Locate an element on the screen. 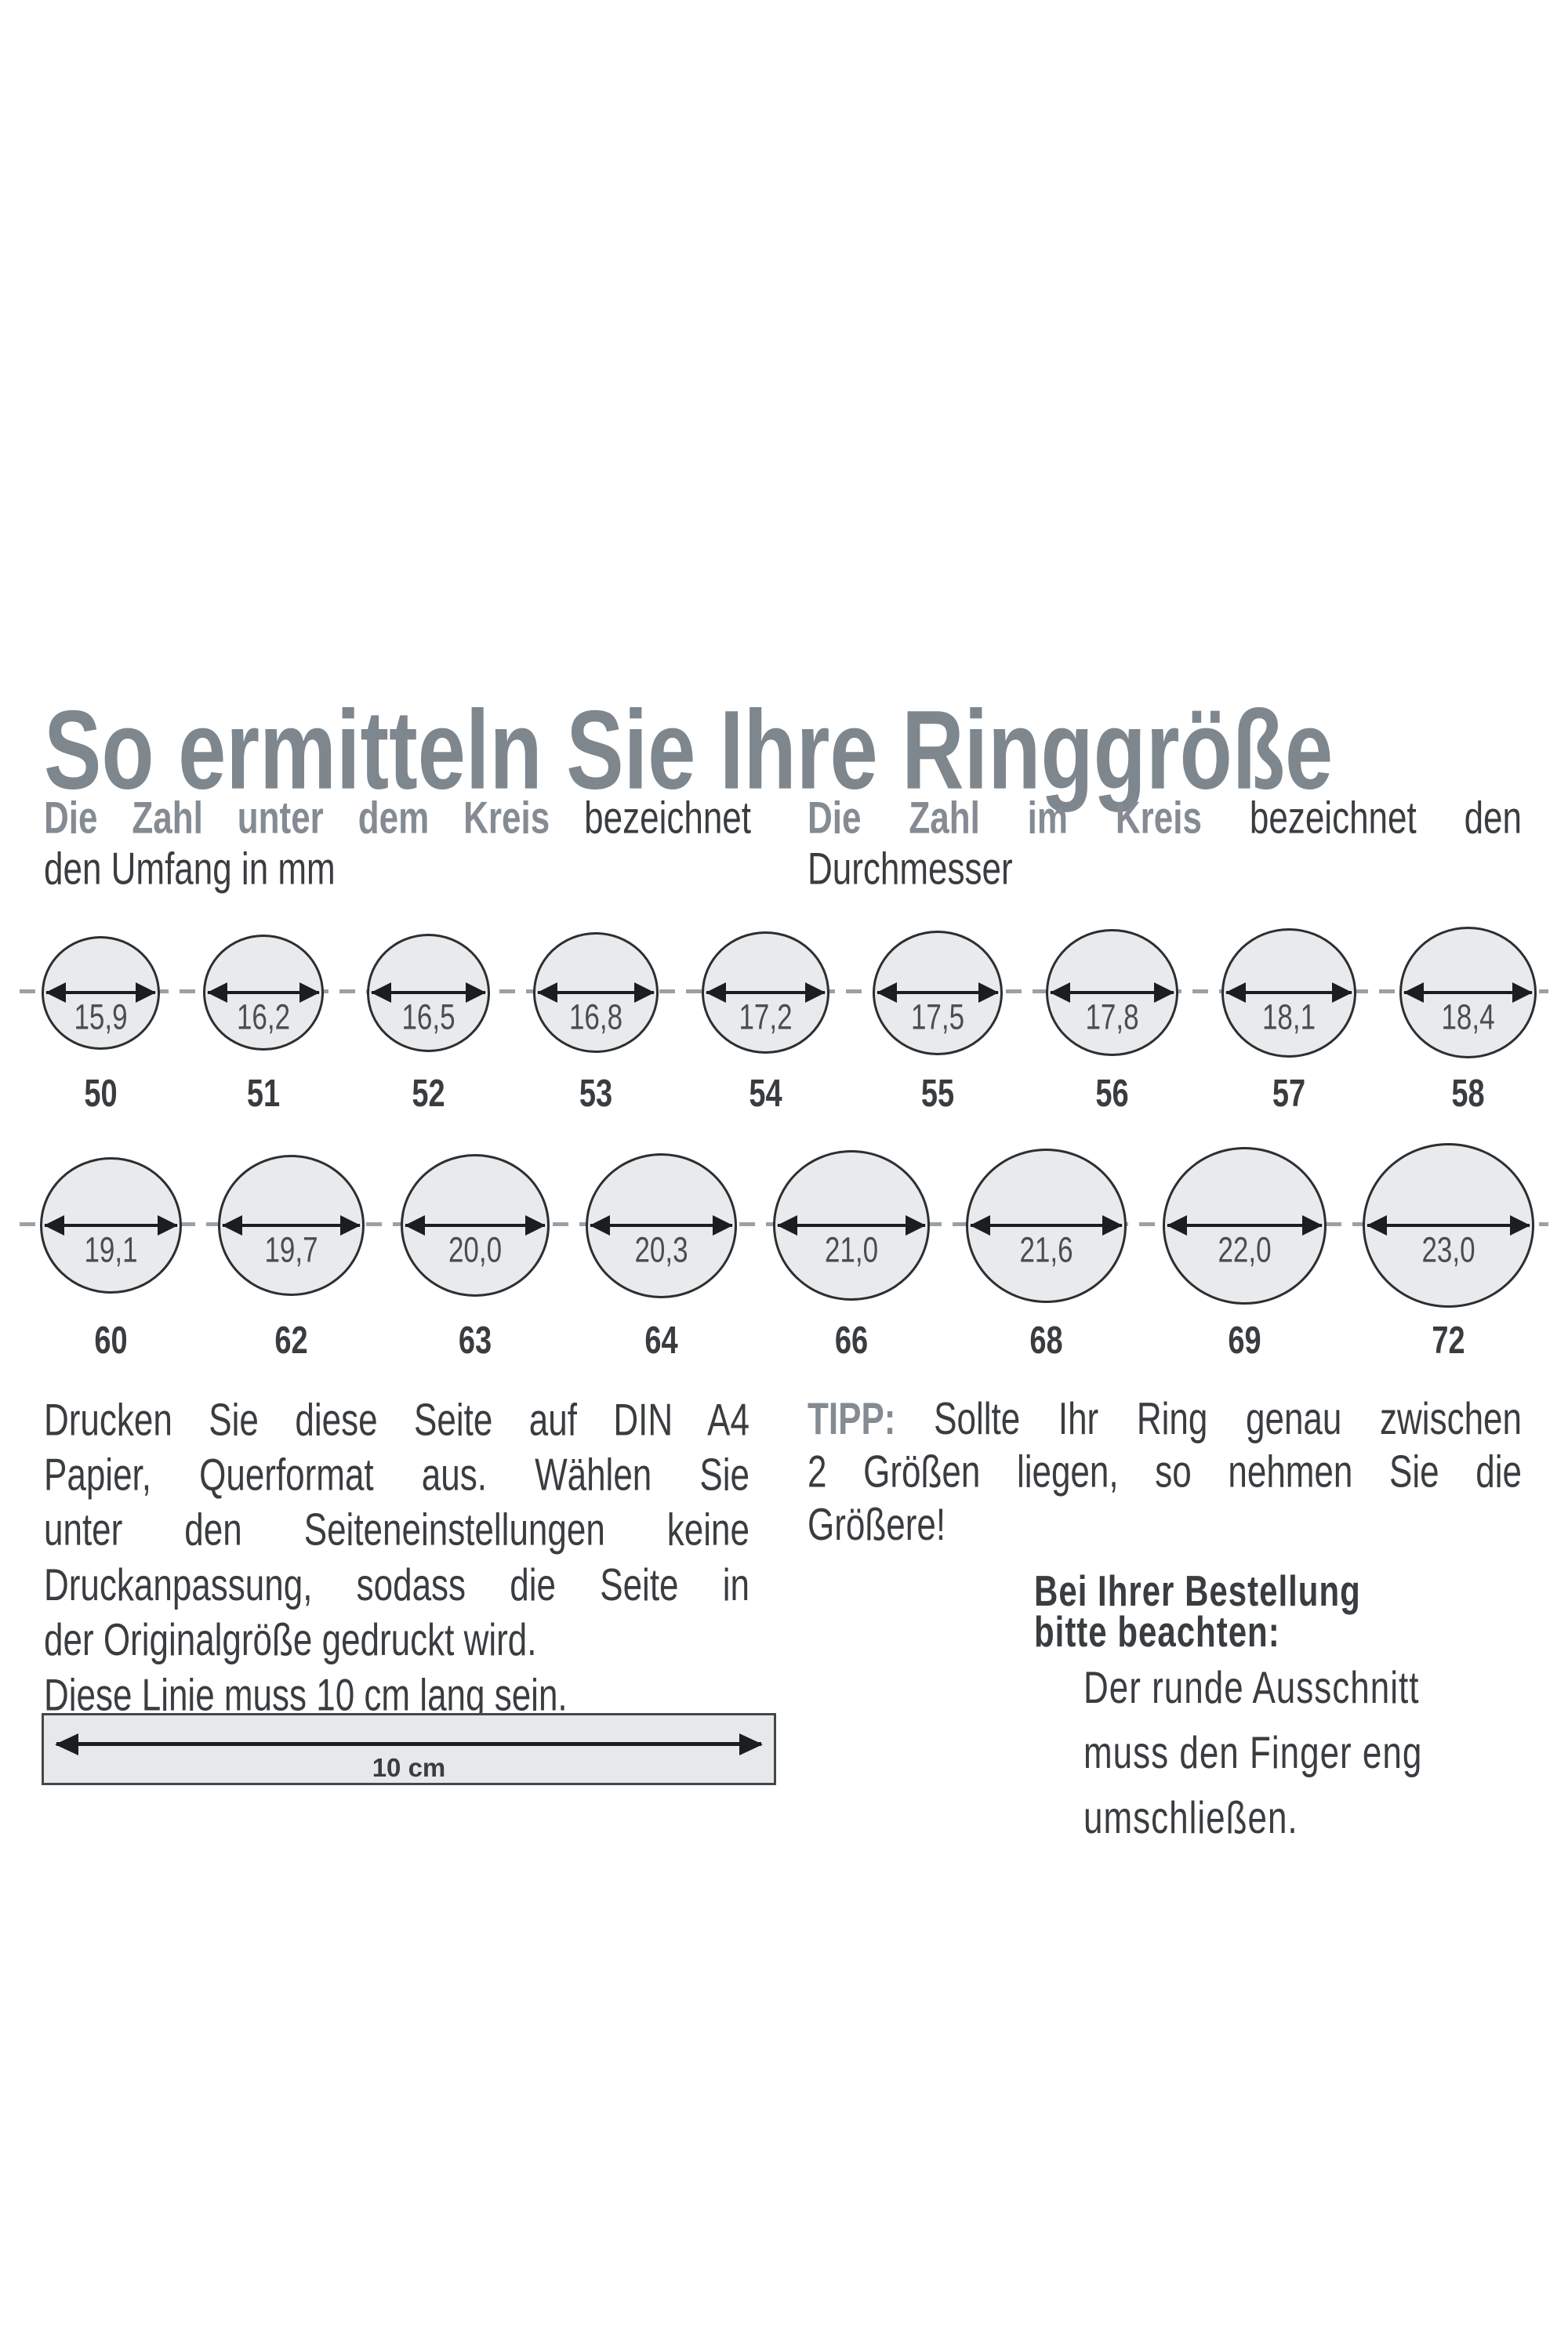 The width and height of the screenshot is (1568, 2352). ring-circle: 23,0 72 is located at coordinates (1448, 1253).